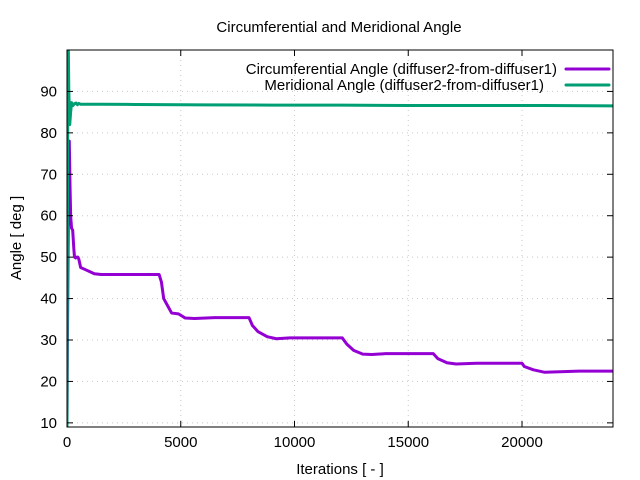  Describe the element at coordinates (408, 442) in the screenshot. I see `x-tick-label: 15000` at that location.